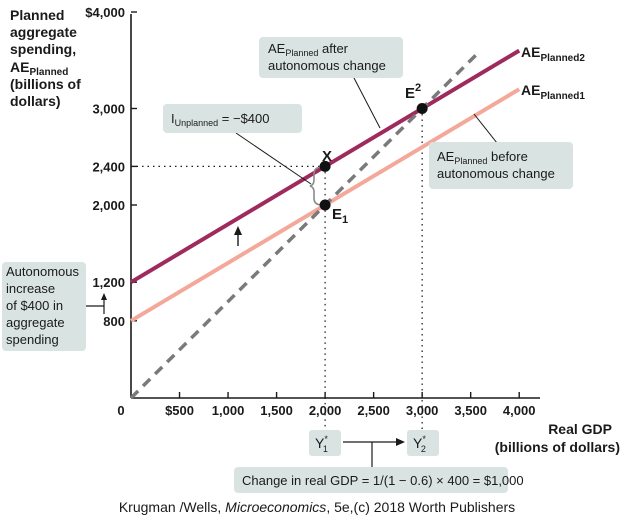 Image resolution: width=634 pixels, height=523 pixels. I want to click on y-axis-title-line-3: spending,, so click(43, 49).